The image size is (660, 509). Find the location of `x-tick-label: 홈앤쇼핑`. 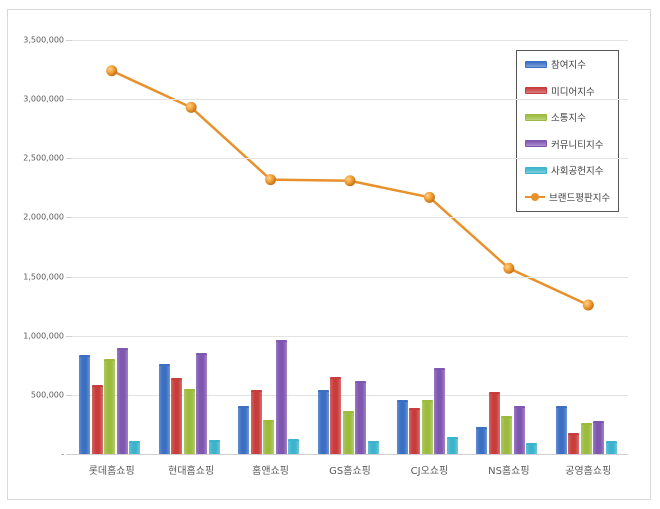

x-tick-label: 홈앤쇼핑 is located at coordinates (270, 471).